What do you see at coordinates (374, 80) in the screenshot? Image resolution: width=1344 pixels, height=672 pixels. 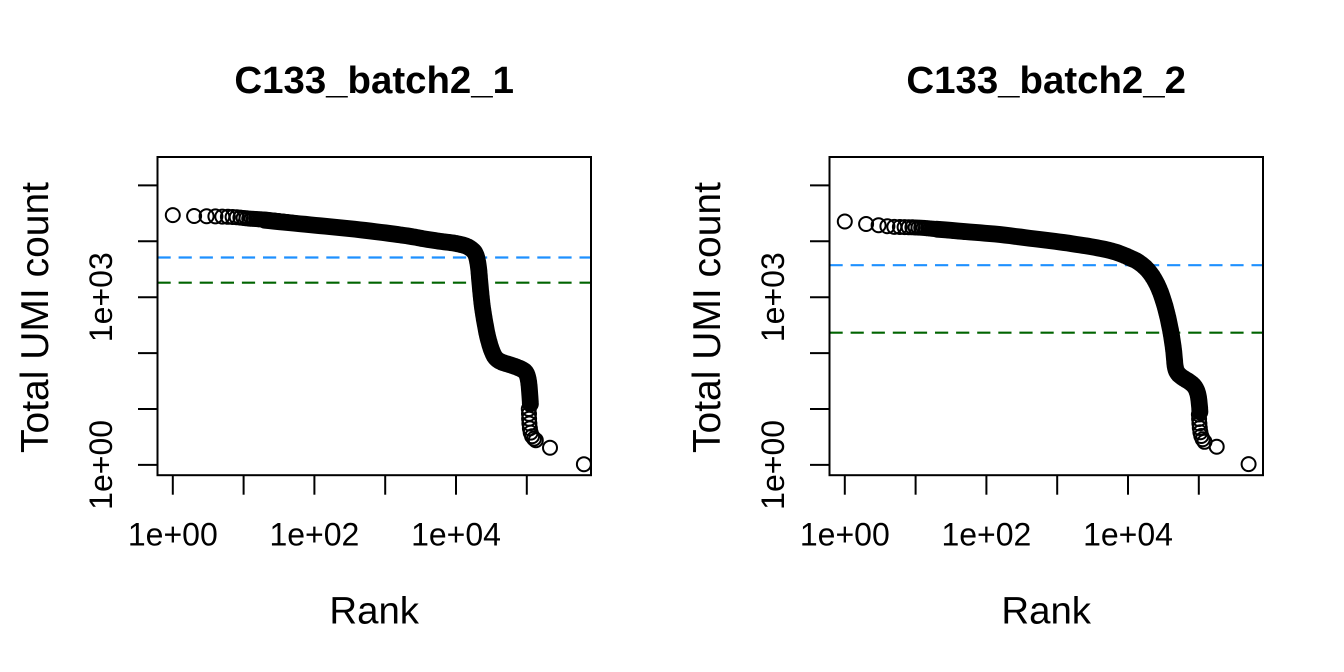 I see `svg-text: C133_batch2_1` at bounding box center [374, 80].